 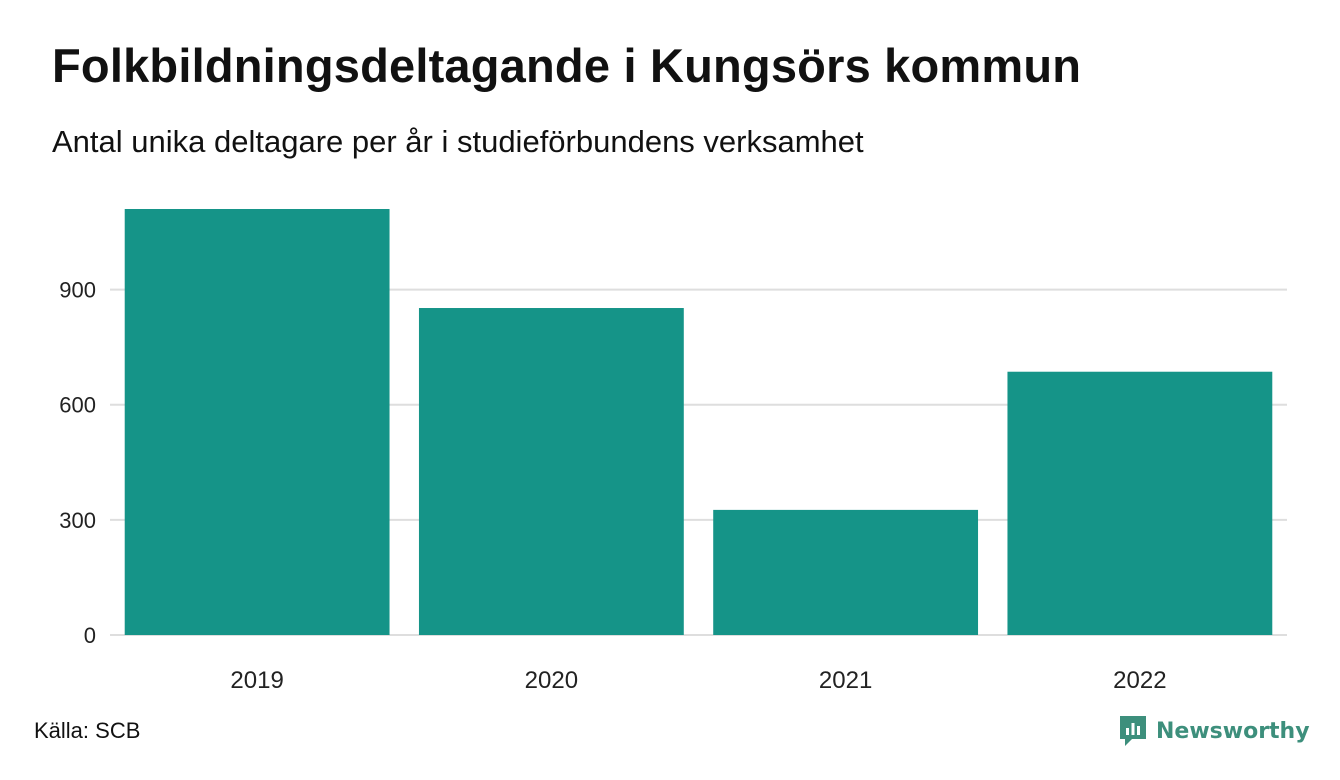 I want to click on bar-2021, so click(x=846, y=572).